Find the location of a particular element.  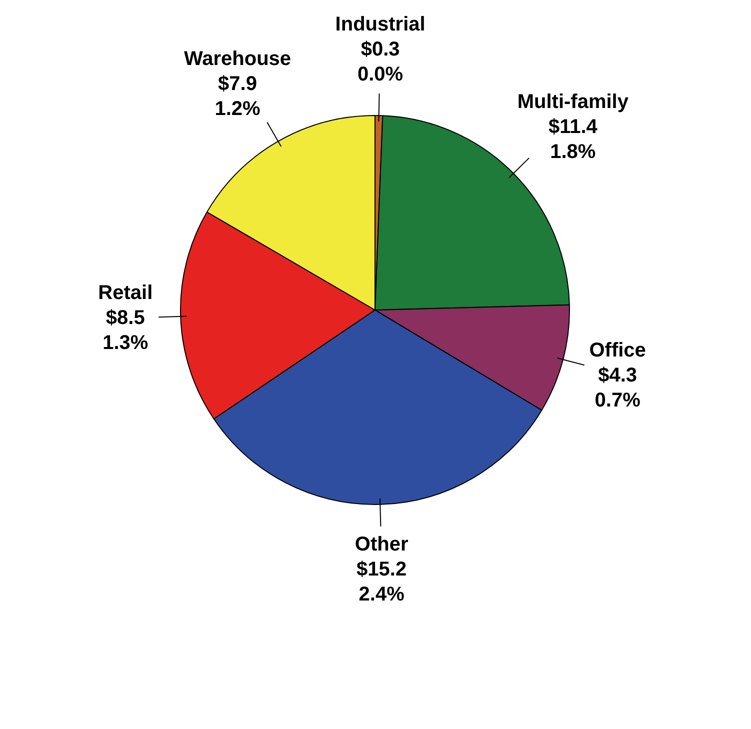

slice-label: Other is located at coordinates (381, 544).